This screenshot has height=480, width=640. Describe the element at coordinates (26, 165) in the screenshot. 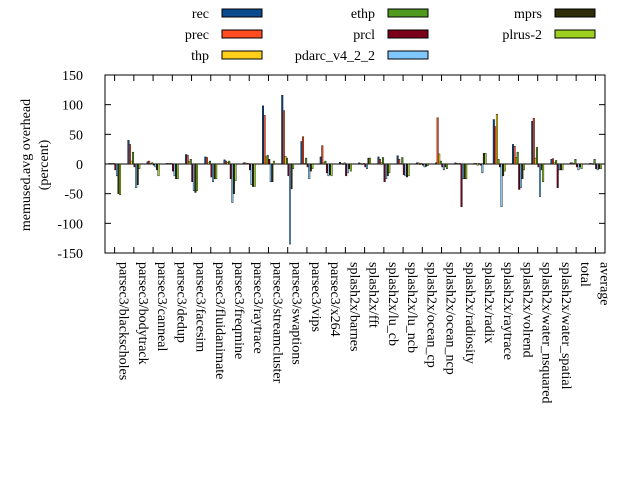

I see `y-axis-label-line-1: memused.avg overhead` at that location.